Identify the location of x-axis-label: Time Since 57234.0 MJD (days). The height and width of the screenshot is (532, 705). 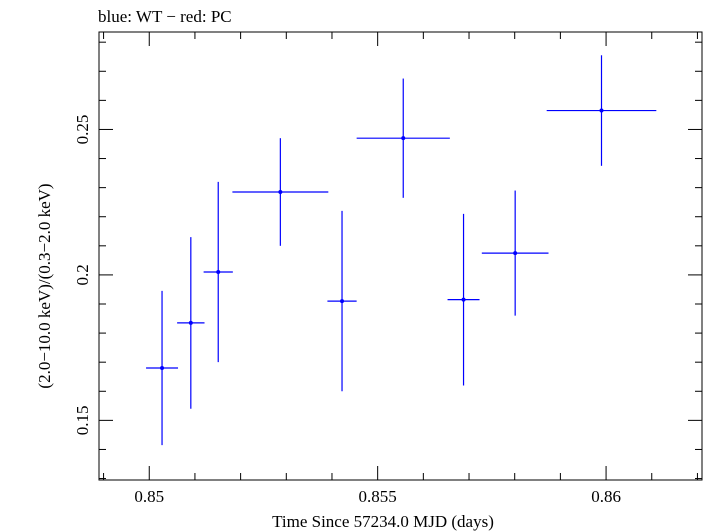
(383, 521).